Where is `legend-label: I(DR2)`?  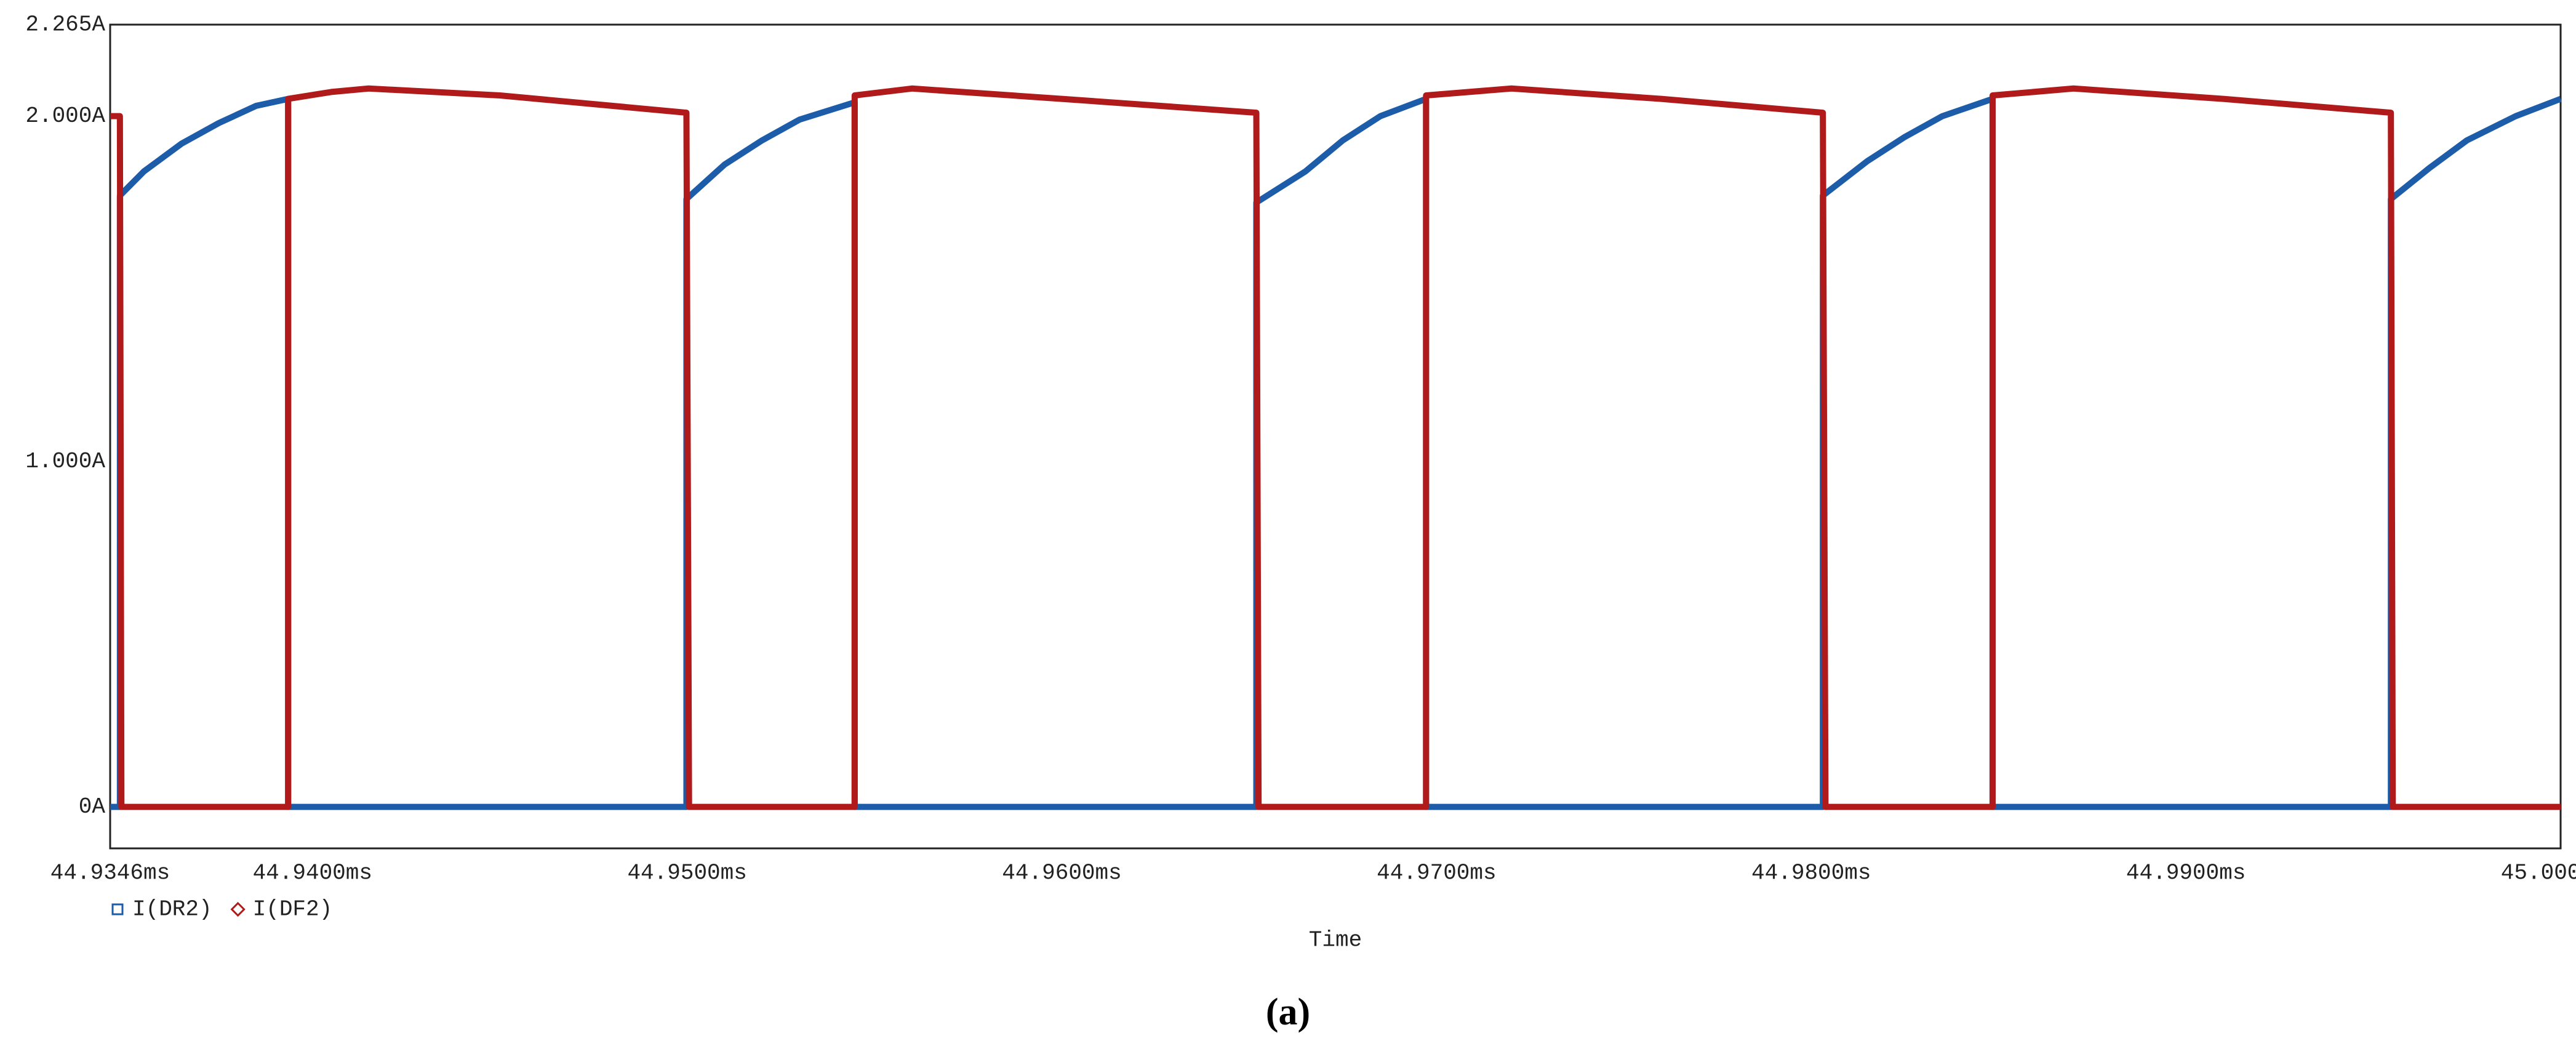 legend-label: I(DR2) is located at coordinates (172, 909).